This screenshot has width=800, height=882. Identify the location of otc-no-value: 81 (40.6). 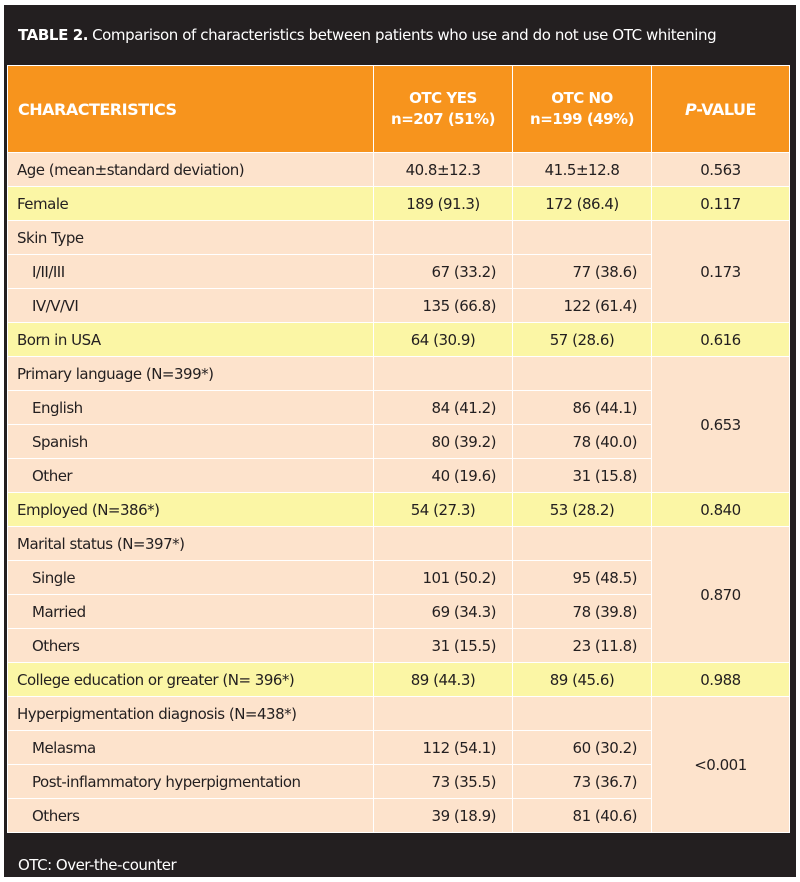
(582, 815).